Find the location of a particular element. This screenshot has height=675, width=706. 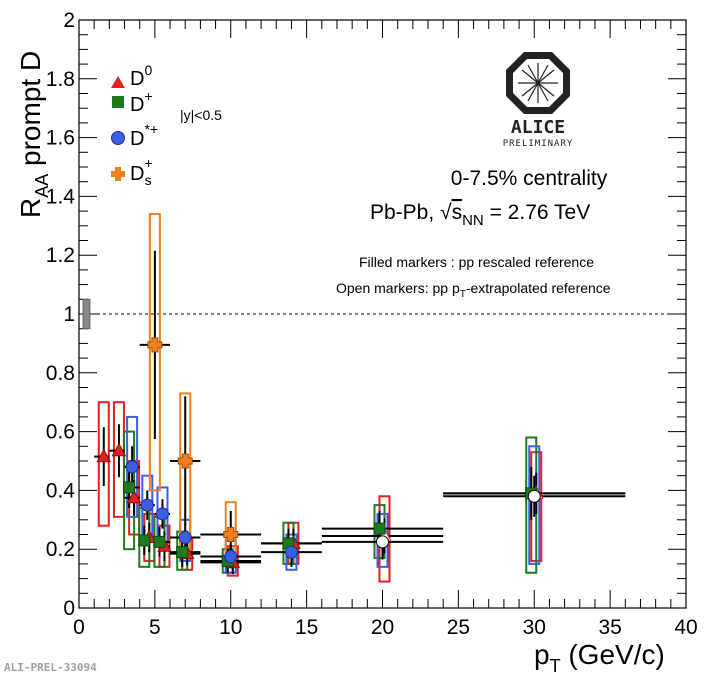

alice-logo-word: ALICE is located at coordinates (538, 127).